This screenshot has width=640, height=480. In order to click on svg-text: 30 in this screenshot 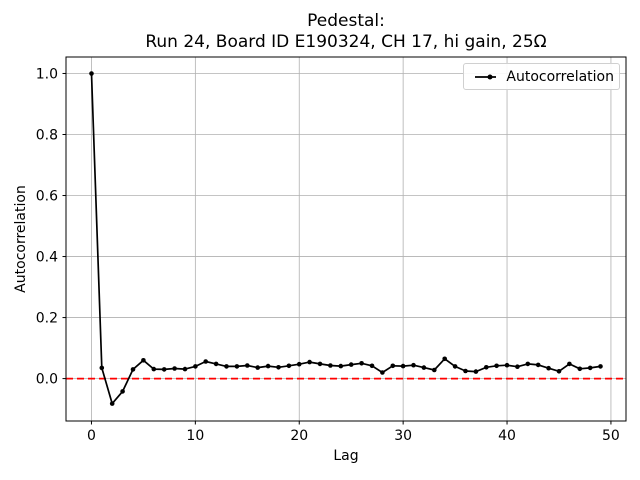, I will do `click(403, 436)`.